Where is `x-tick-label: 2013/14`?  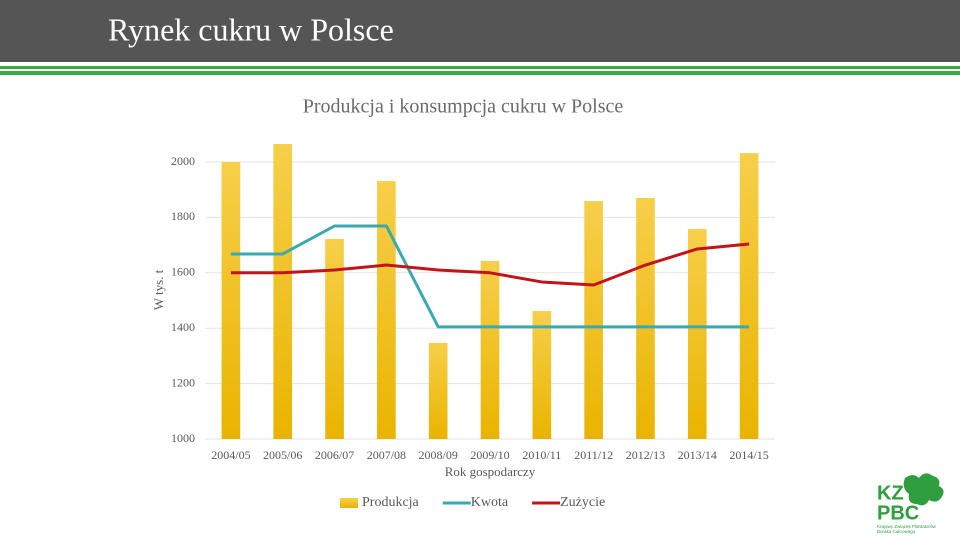
x-tick-label: 2013/14 is located at coordinates (697, 455).